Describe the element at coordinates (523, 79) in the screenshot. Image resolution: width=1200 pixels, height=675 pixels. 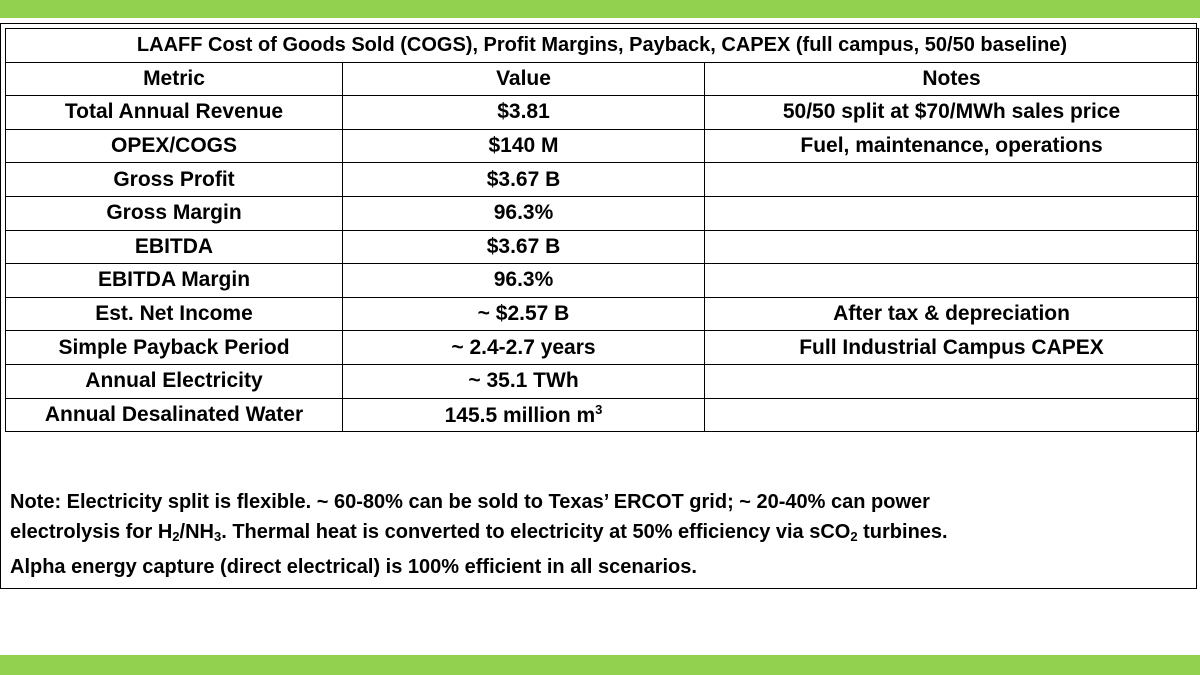
I see `header-value: Value` at that location.